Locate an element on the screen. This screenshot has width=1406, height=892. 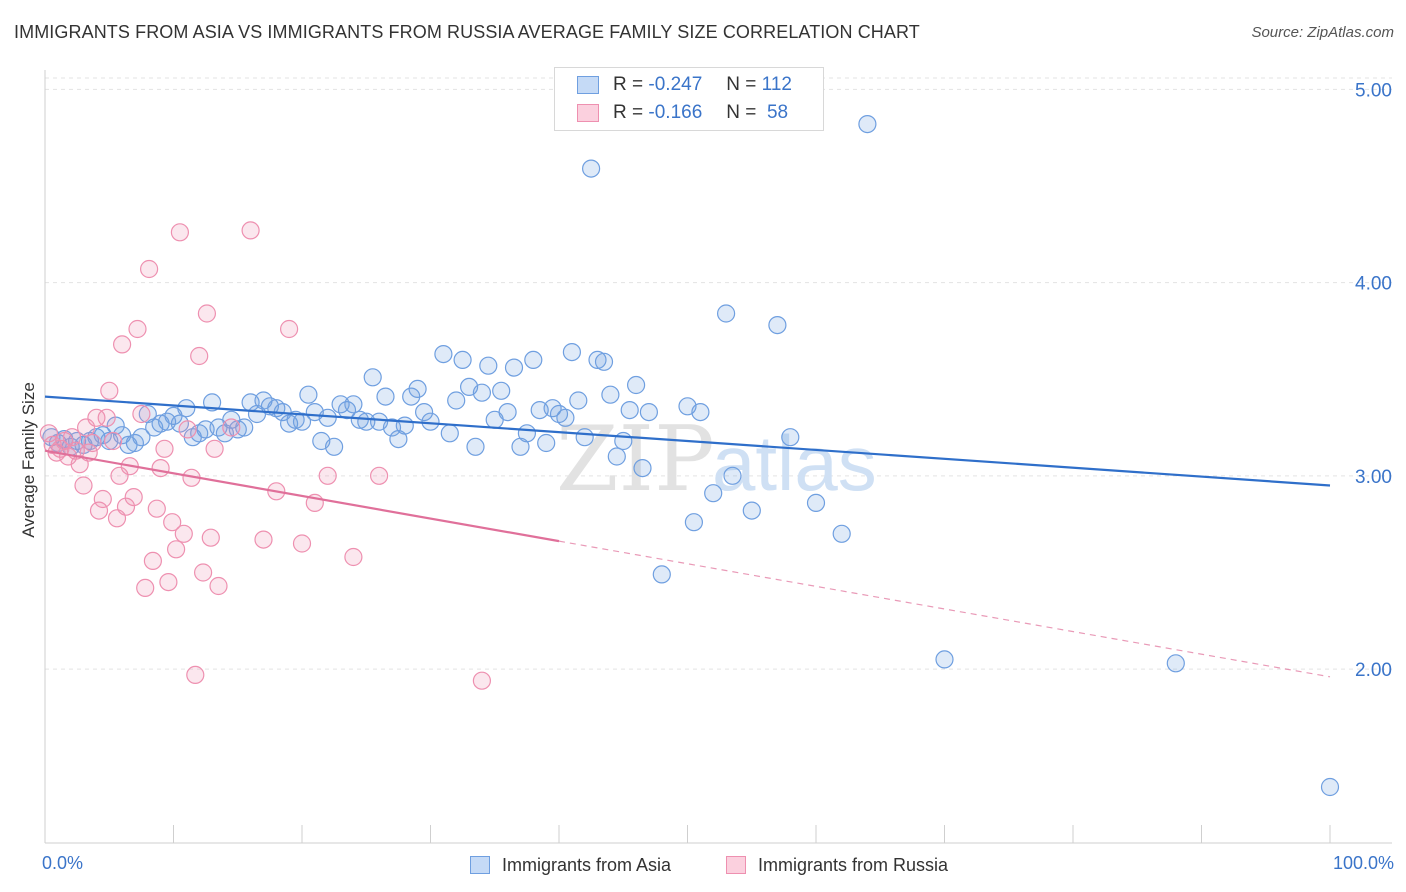
watermark-zip: ZIP is located at coordinates (635, 459).